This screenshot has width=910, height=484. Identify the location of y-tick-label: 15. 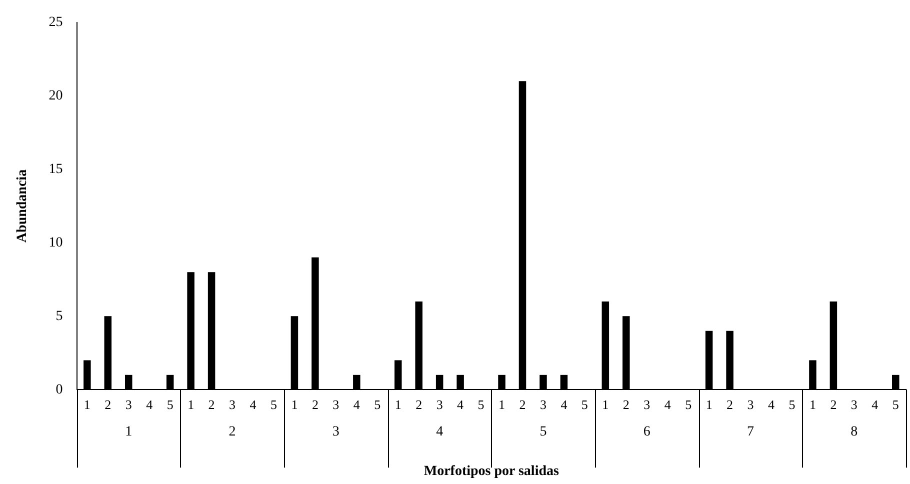
(55, 169).